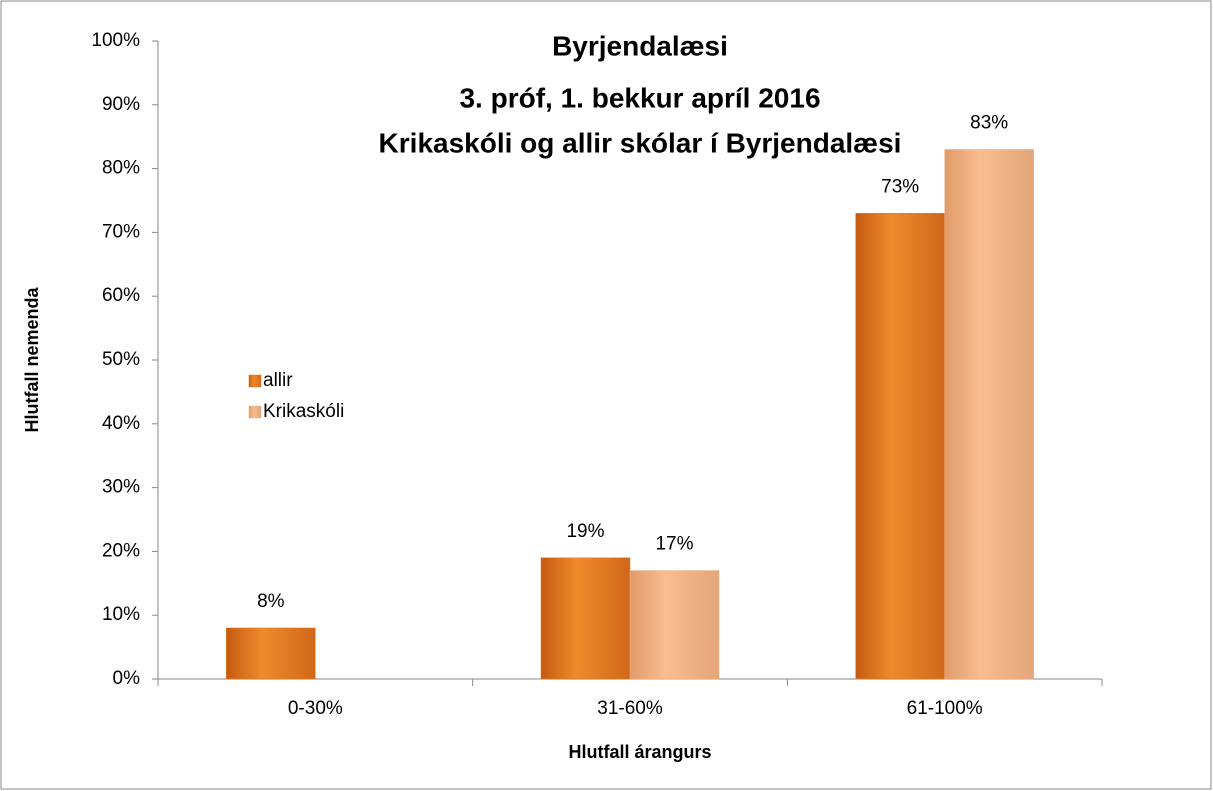 The height and width of the screenshot is (791, 1213). What do you see at coordinates (945, 708) in the screenshot?
I see `x-tick-label: 61-100%` at bounding box center [945, 708].